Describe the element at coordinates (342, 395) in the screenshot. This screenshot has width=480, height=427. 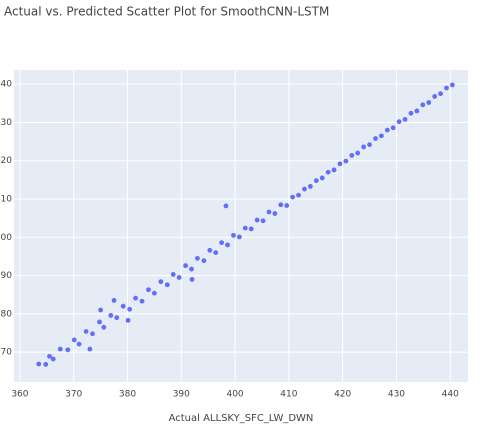
I see `x-tick-label: 420` at that location.